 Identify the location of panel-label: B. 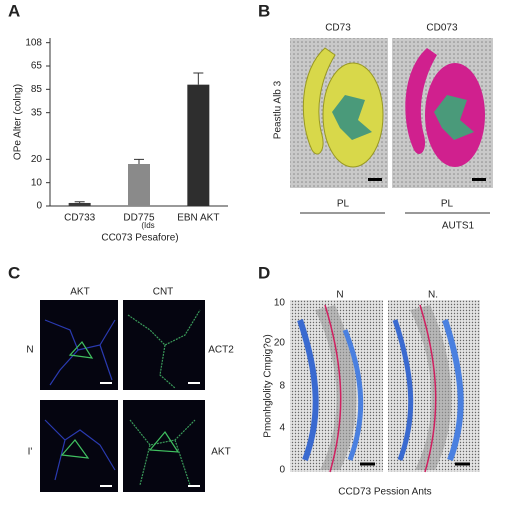
(264, 10).